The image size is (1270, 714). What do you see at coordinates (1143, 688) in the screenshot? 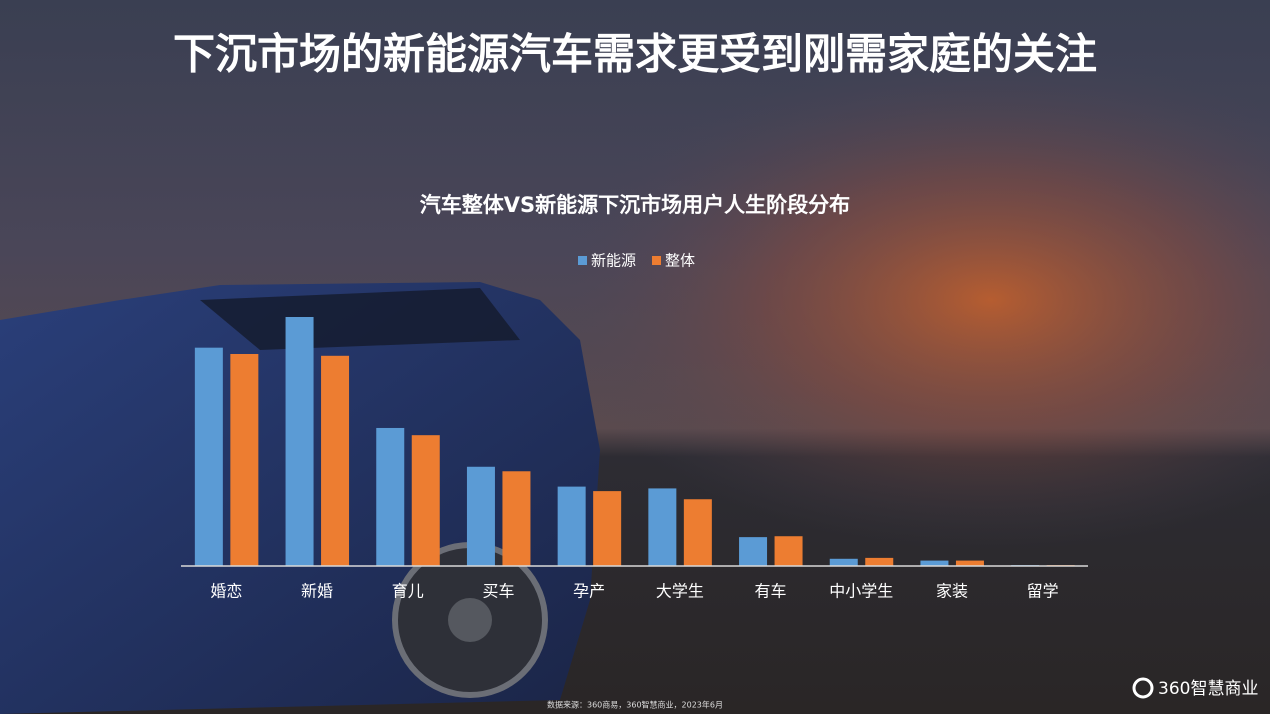
I see `logo-icon` at bounding box center [1143, 688].